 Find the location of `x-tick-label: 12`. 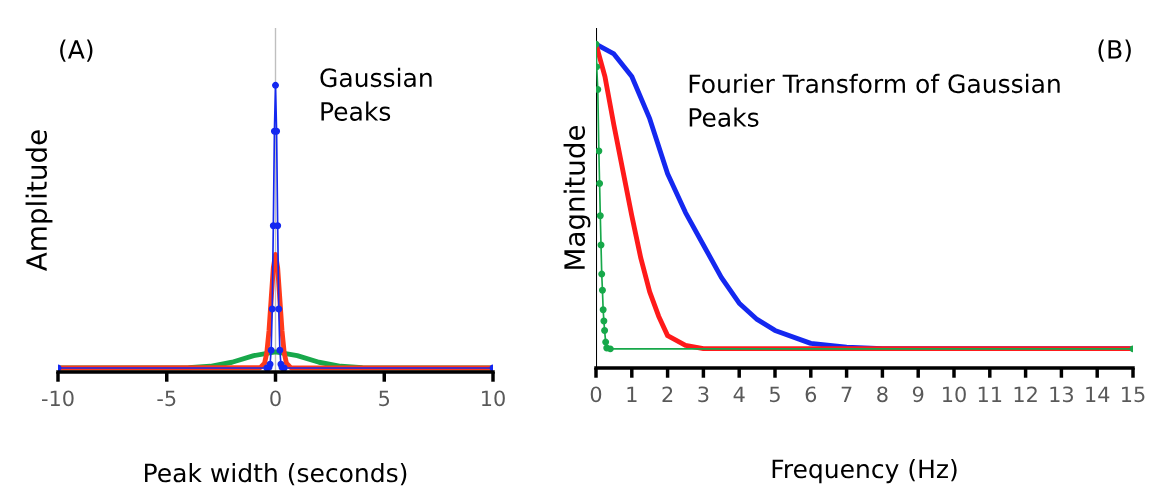

x-tick-label: 12 is located at coordinates (1025, 394).